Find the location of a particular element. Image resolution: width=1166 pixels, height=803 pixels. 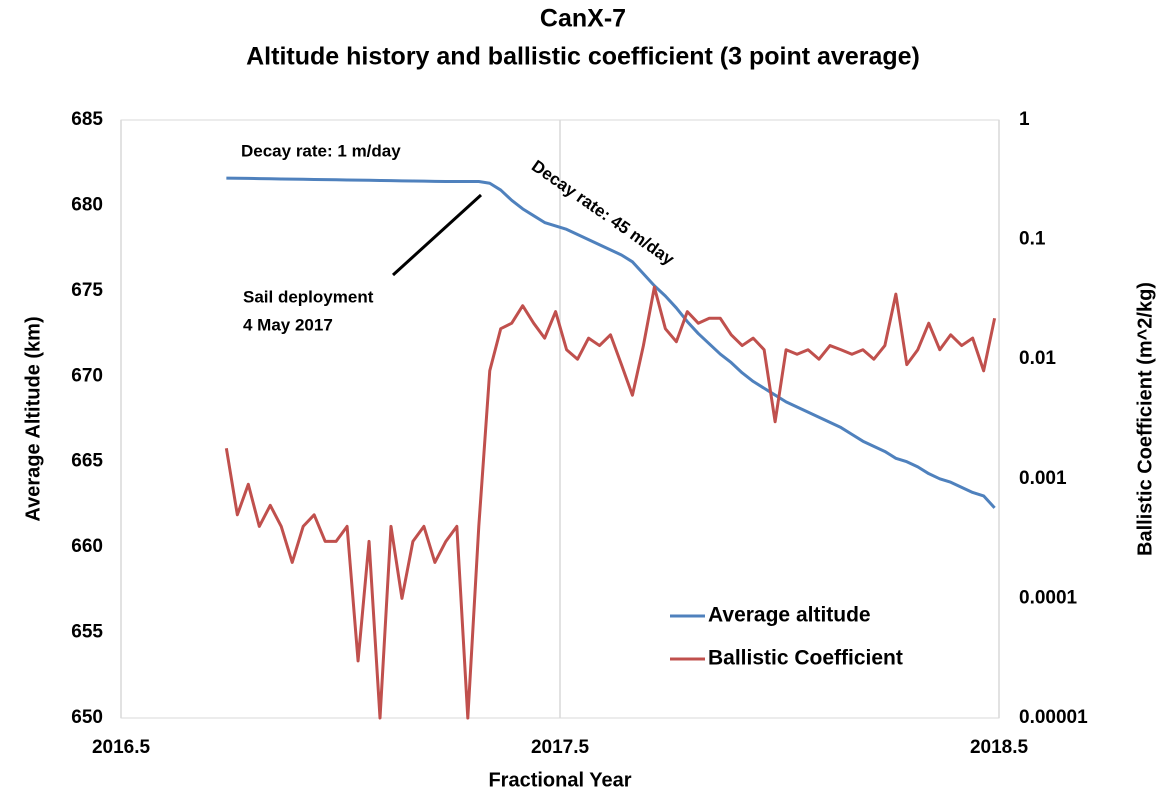

x-tick-label: 2016.5 is located at coordinates (121, 747).